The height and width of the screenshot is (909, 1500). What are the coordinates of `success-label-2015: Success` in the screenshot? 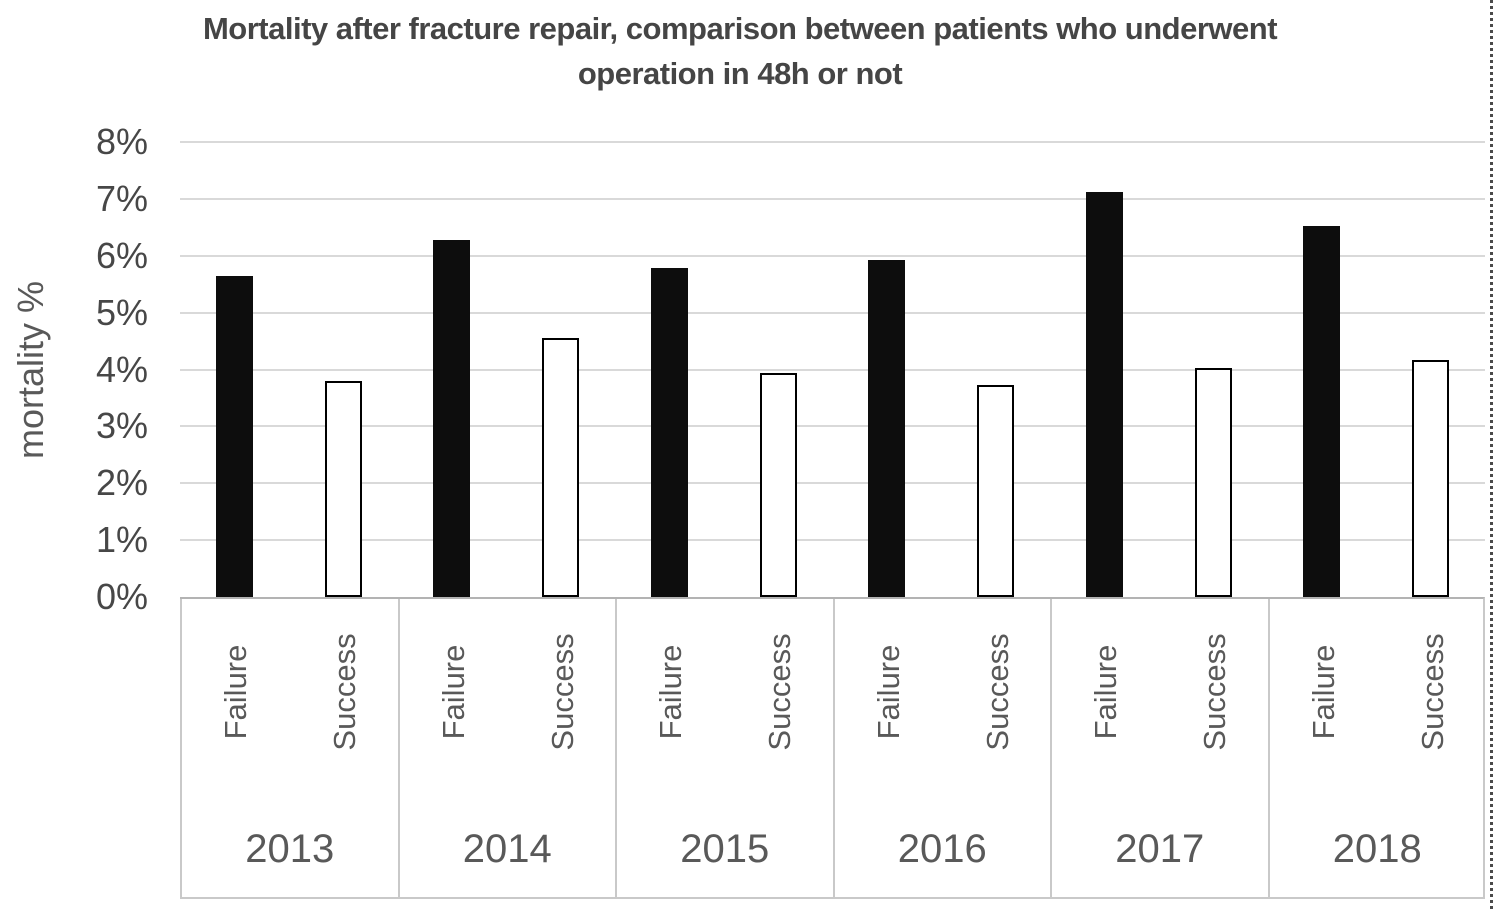 It's located at (780, 692).